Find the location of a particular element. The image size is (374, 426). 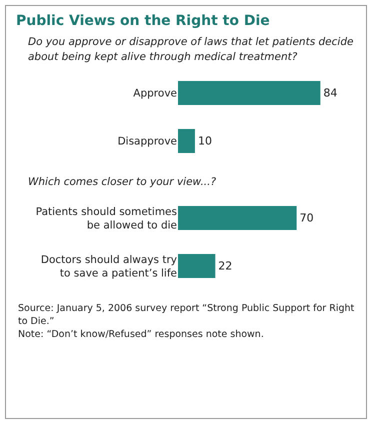

data-label: 70 is located at coordinates (307, 218).